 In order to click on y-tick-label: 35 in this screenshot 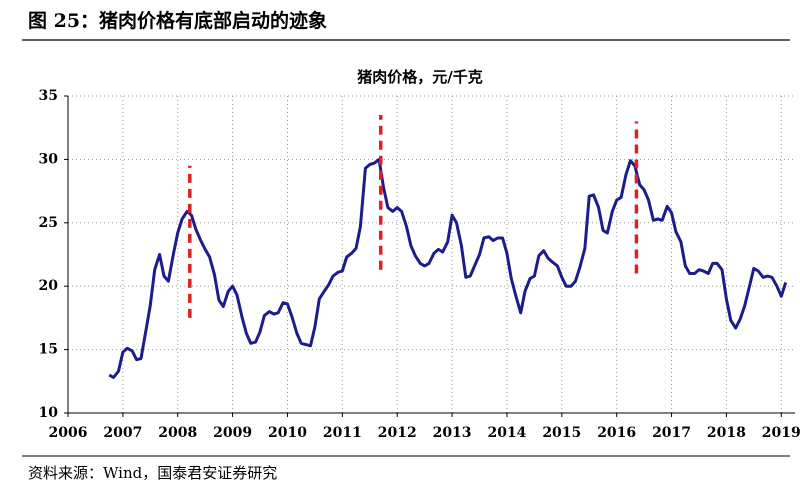, I will do `click(48, 96)`.